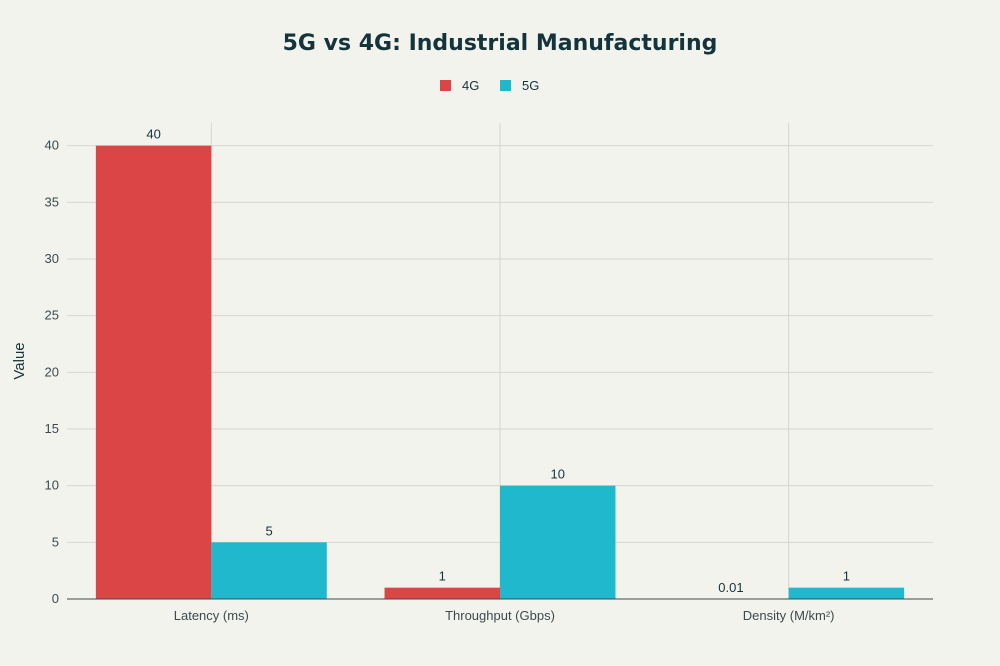 This screenshot has height=666, width=1000. Describe the element at coordinates (211, 615) in the screenshot. I see `x-tick-label: Latency (ms)` at that location.